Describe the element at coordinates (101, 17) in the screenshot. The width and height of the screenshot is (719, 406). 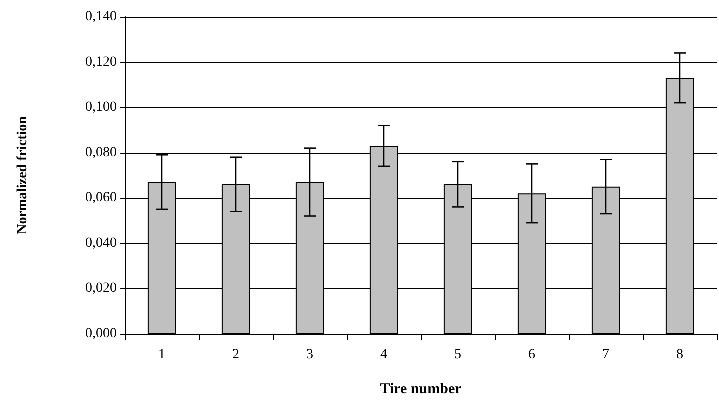
I see `y-tick-label: 0,140` at that location.